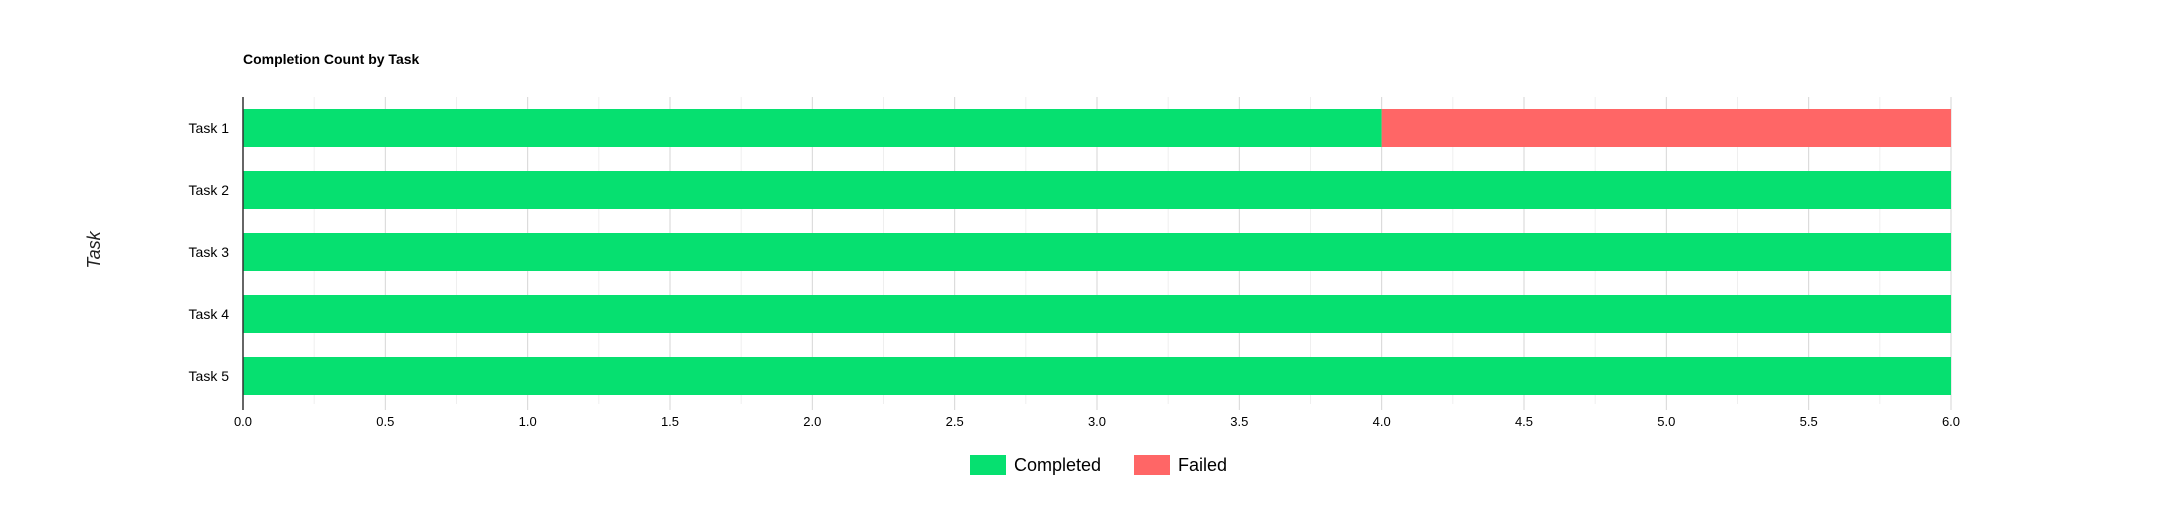 The height and width of the screenshot is (505, 2184). What do you see at coordinates (1152, 465) in the screenshot?
I see `legend-swatch-failed` at bounding box center [1152, 465].